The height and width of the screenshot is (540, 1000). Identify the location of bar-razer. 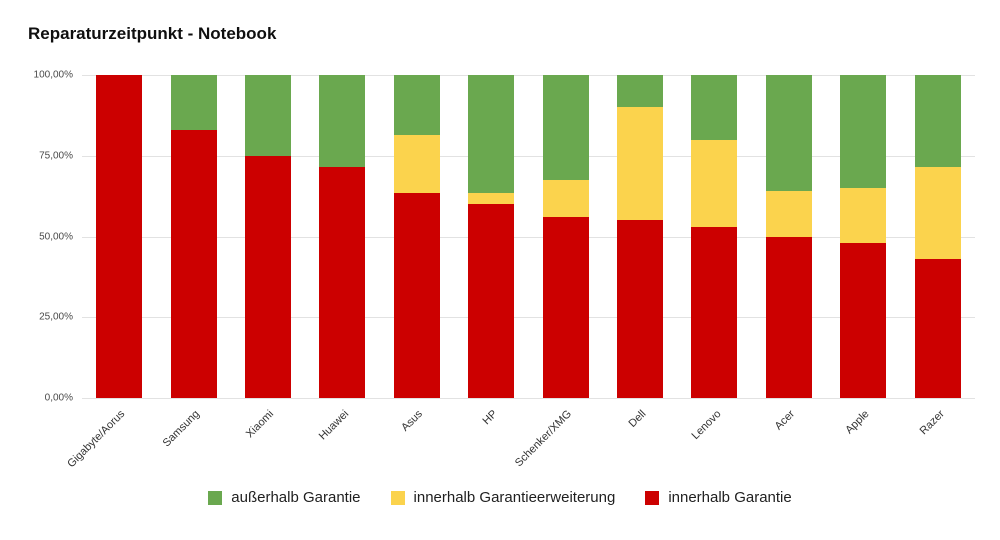
(937, 236).